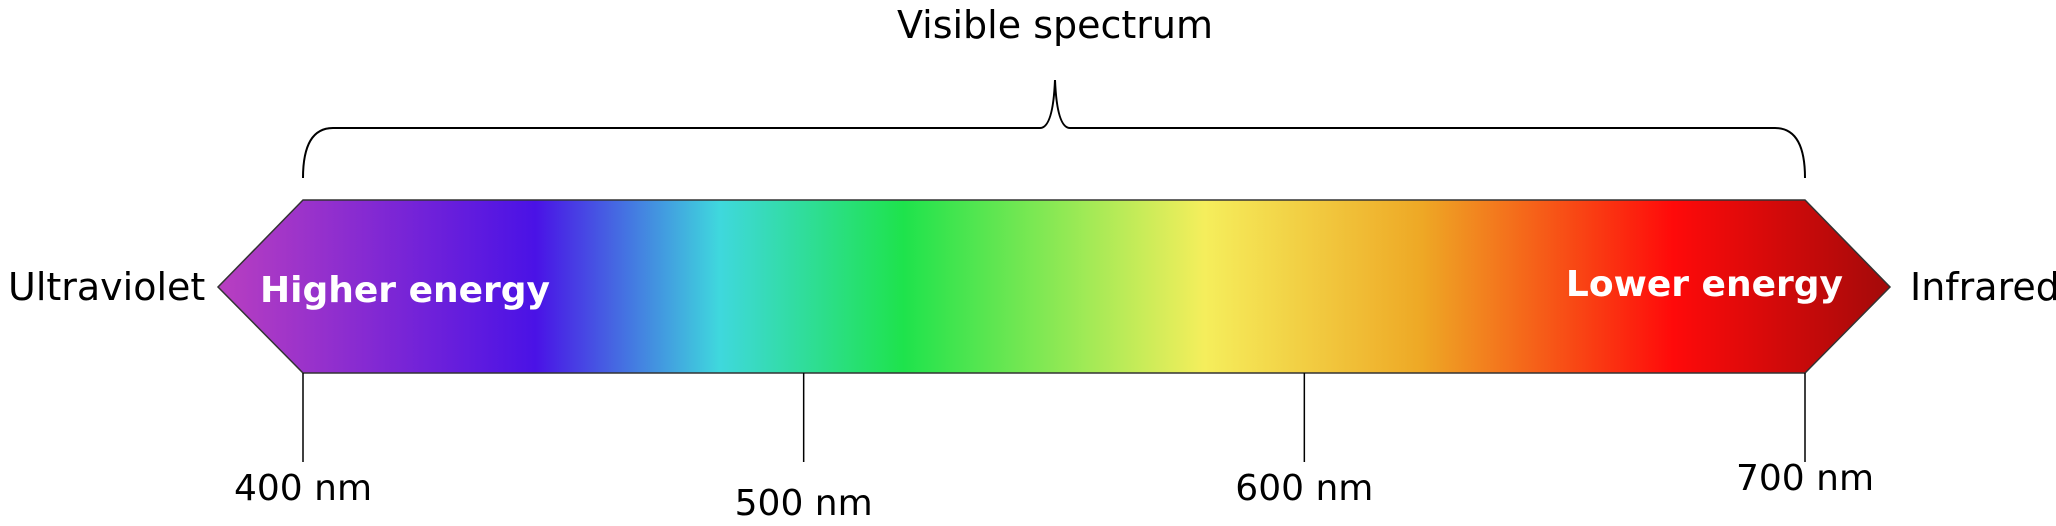 Image resolution: width=2056 pixels, height=526 pixels. Describe the element at coordinates (1054, 129) in the screenshot. I see `visible-range-brace` at that location.